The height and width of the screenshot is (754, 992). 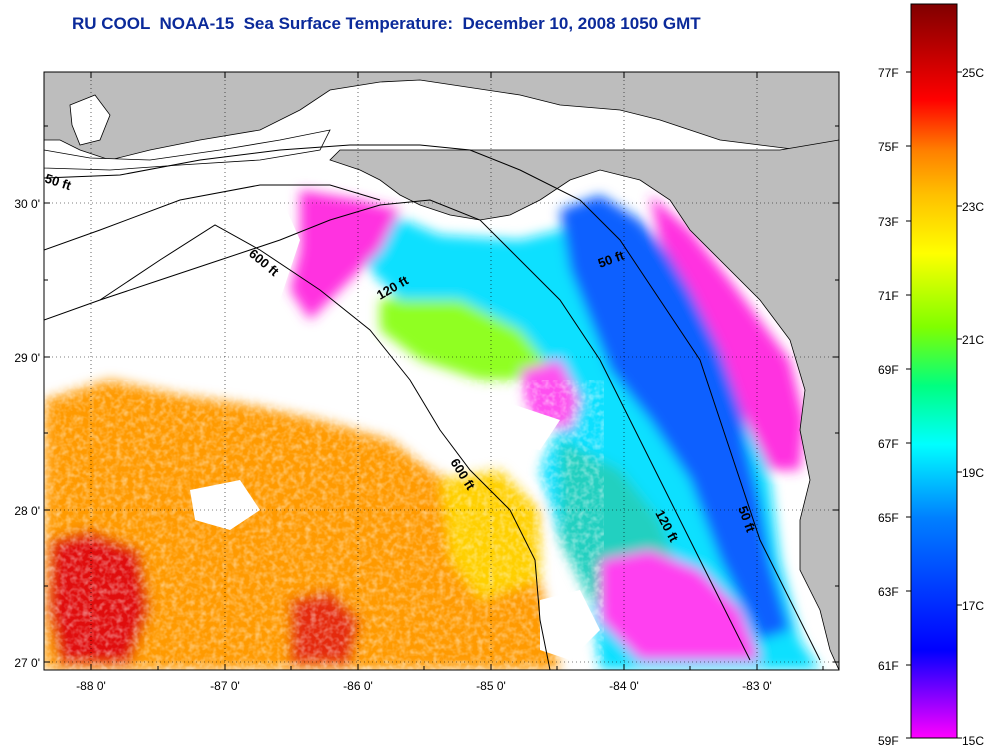 I want to click on nw-coast-inlets, so click(x=187, y=132).